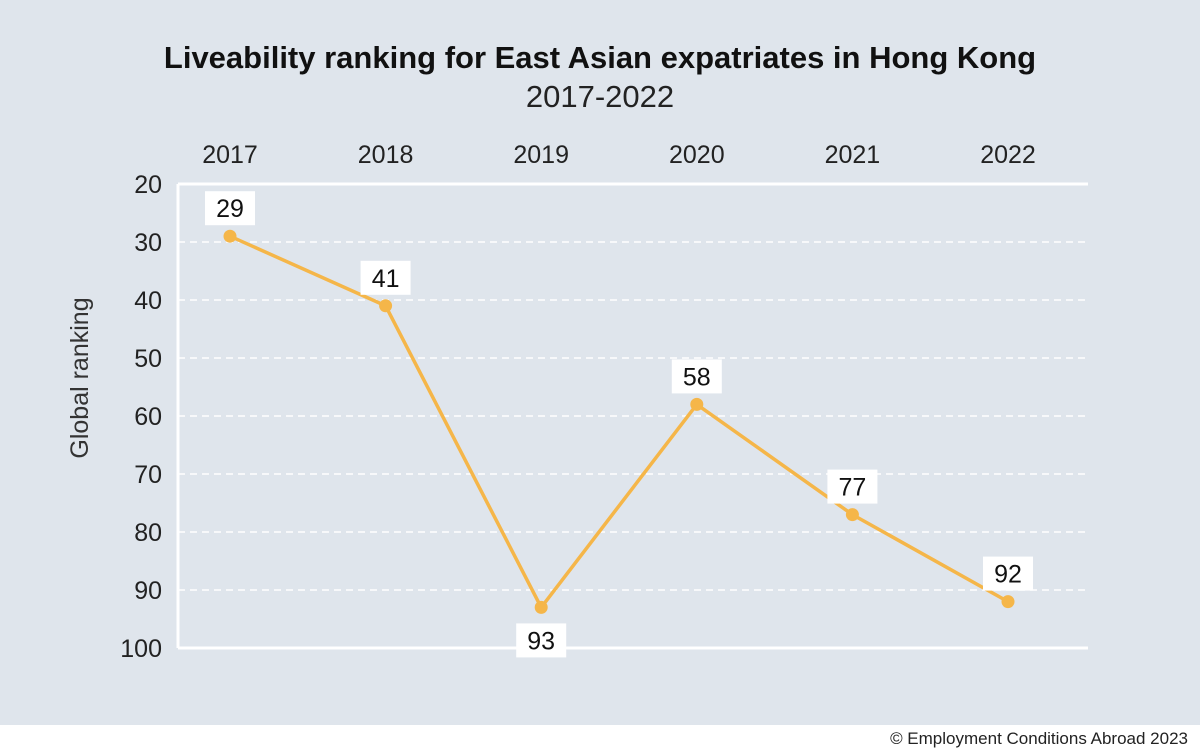 This screenshot has width=1200, height=756. What do you see at coordinates (148, 301) in the screenshot?
I see `y-tick-label: 40` at bounding box center [148, 301].